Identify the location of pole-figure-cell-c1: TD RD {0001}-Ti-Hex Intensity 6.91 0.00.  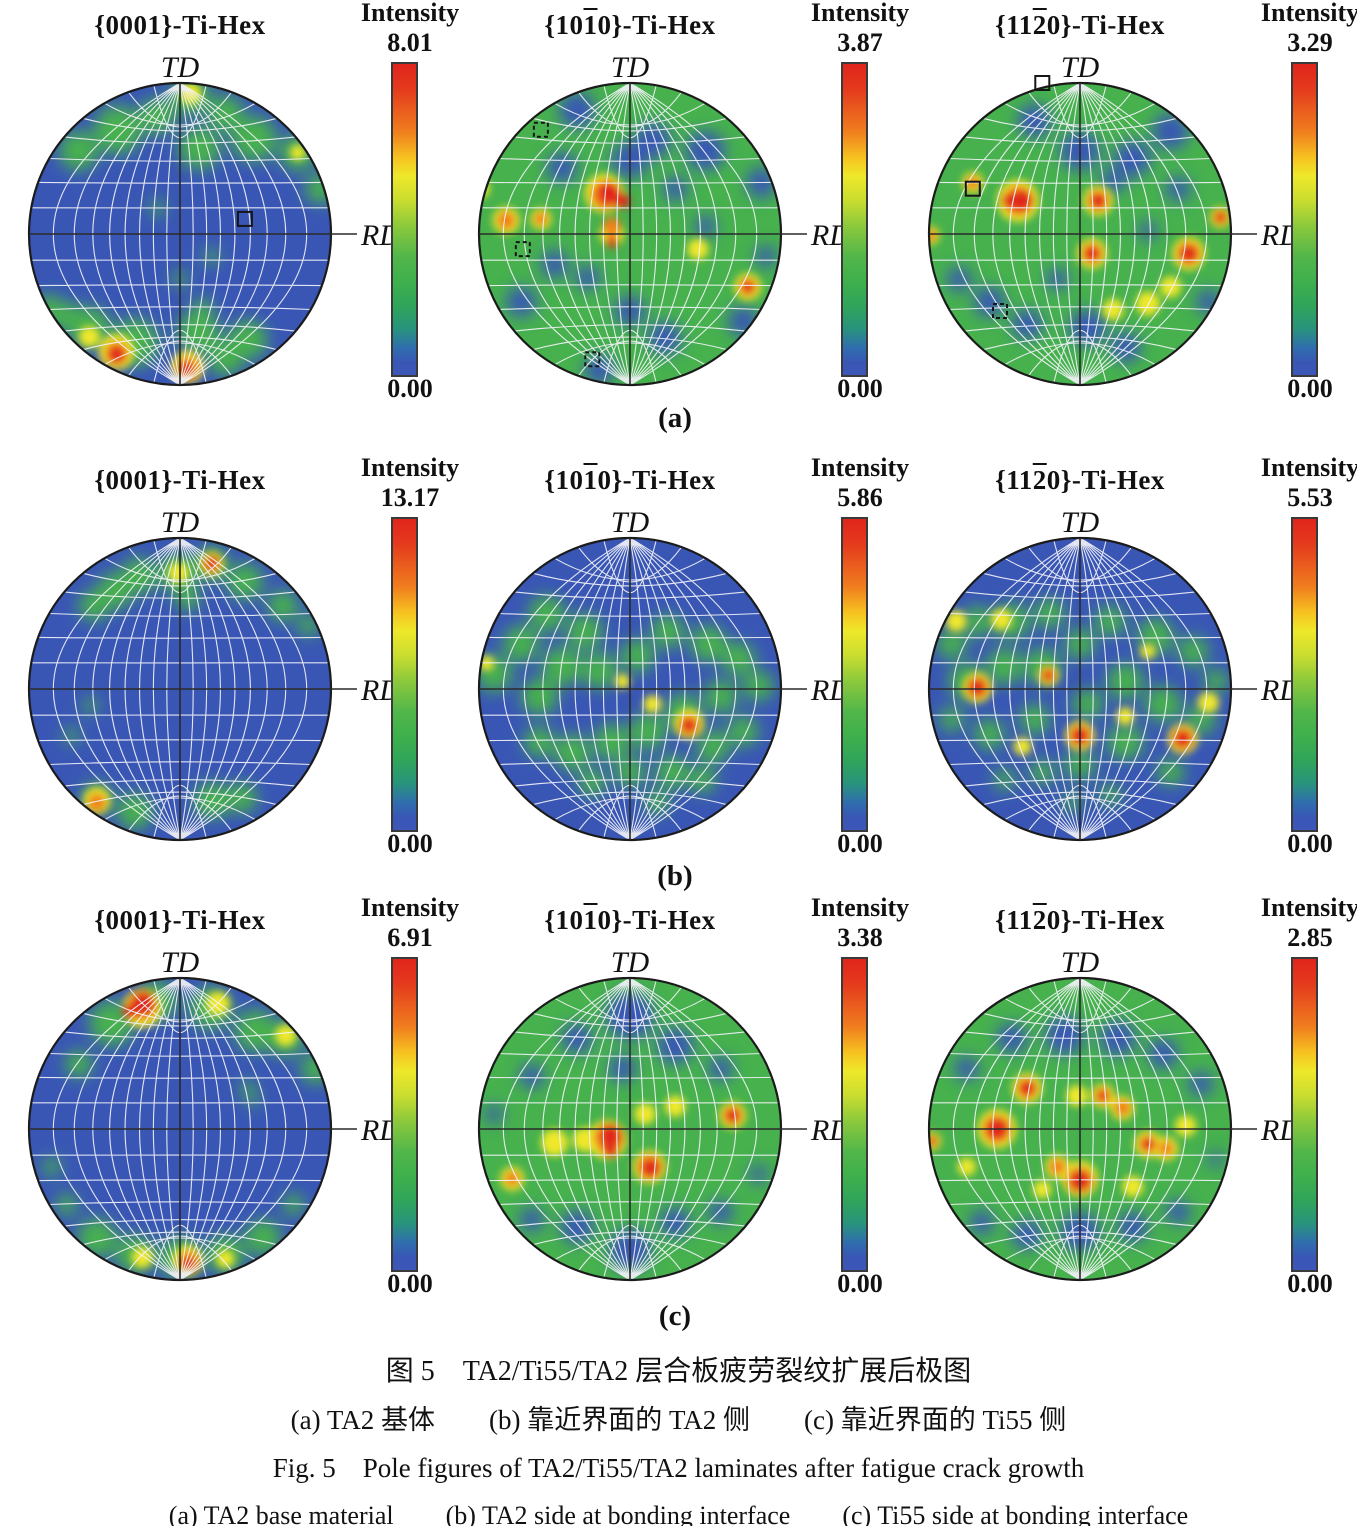
(229, 1114).